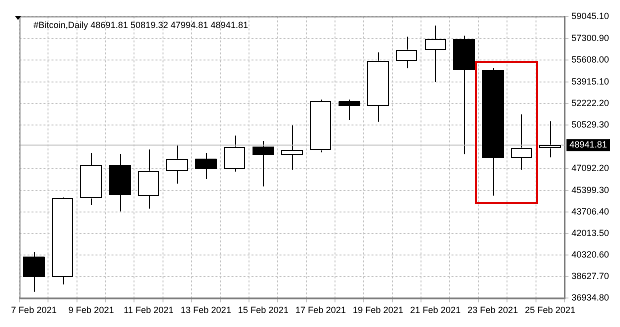 The width and height of the screenshot is (620, 327). Describe the element at coordinates (590, 233) in the screenshot. I see `y-tick-label: 42013.50` at that location.